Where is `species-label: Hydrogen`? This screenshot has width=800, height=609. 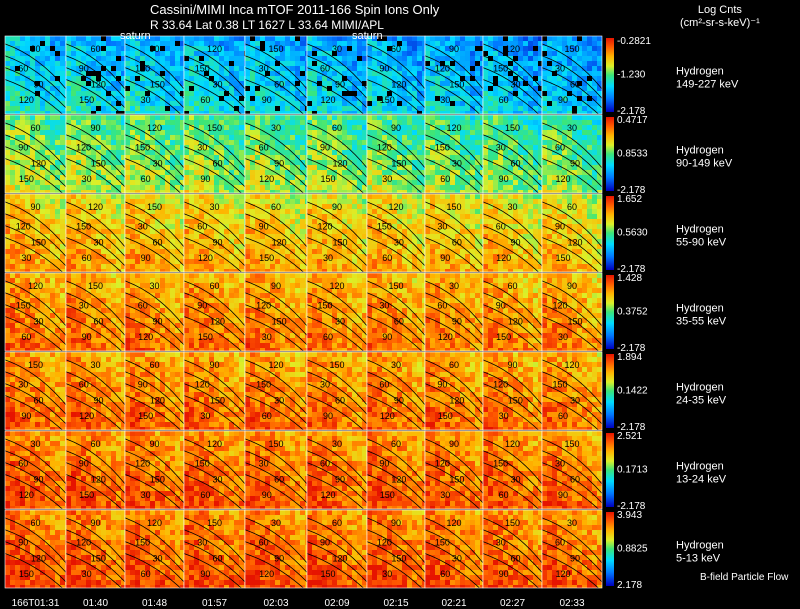
species-label: Hydrogen is located at coordinates (700, 230).